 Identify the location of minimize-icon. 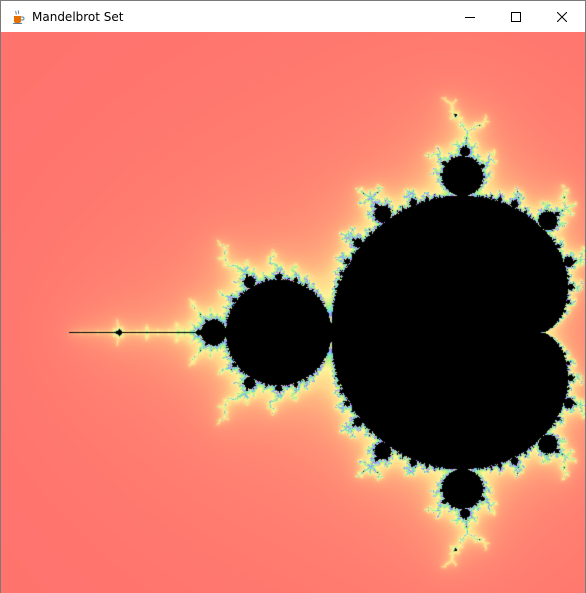
(470, 17).